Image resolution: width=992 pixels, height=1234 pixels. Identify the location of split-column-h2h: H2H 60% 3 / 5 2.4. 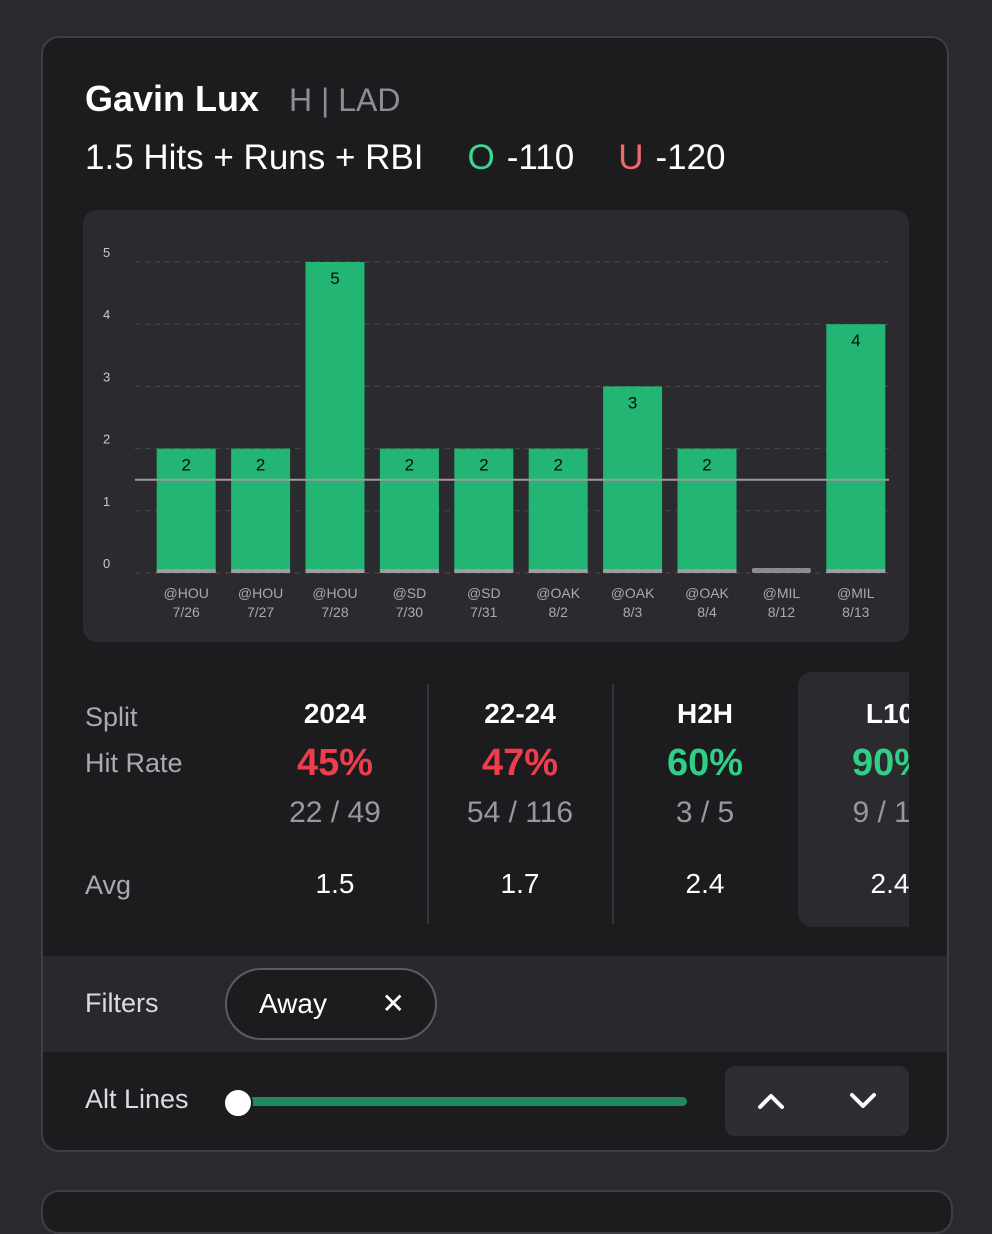
(705, 799).